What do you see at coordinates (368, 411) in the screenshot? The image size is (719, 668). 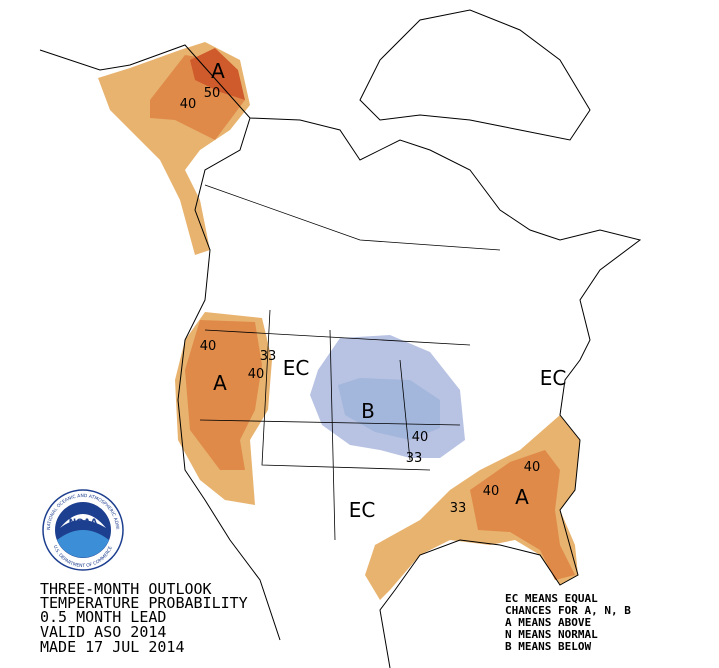 I see `map-label: B` at bounding box center [368, 411].